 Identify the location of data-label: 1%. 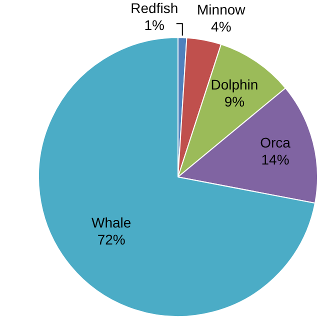
(154, 24).